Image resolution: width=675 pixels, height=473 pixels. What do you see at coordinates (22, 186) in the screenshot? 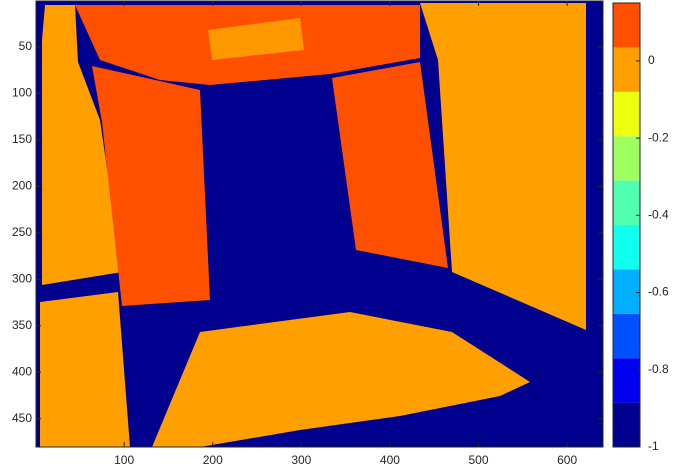
I see `y-tick-label: 200` at bounding box center [22, 186].